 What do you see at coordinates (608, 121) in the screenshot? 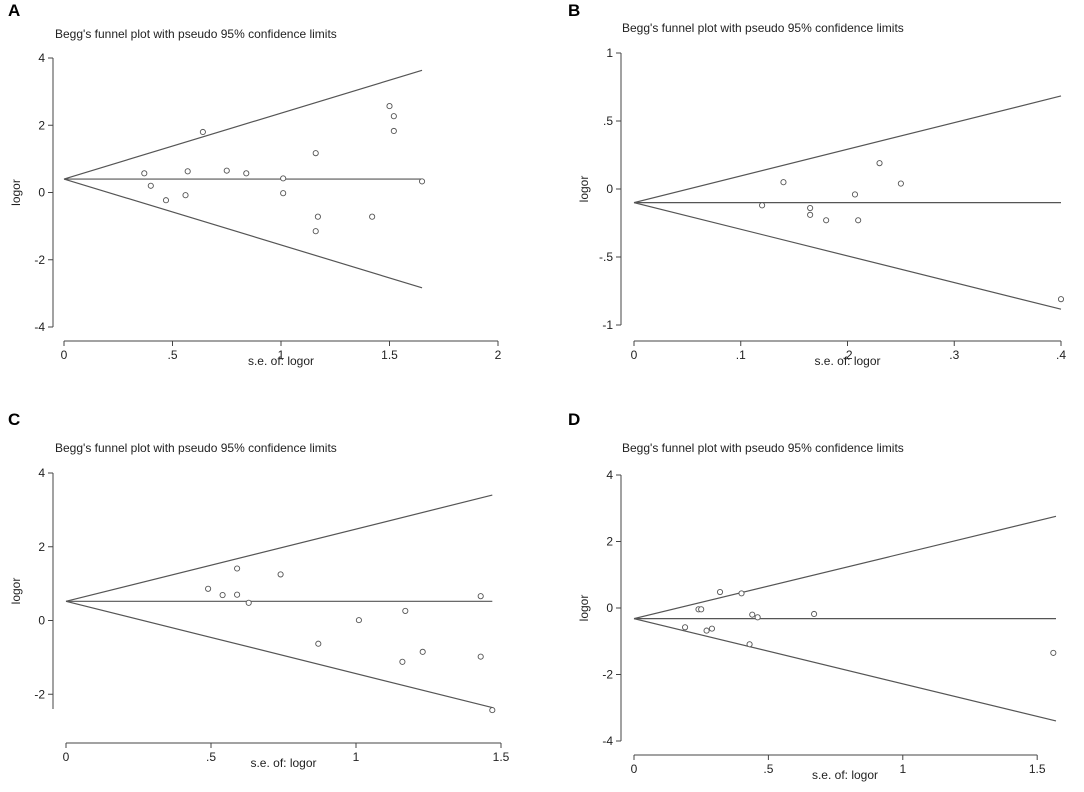
I see `y-tick-label: .5` at bounding box center [608, 121].